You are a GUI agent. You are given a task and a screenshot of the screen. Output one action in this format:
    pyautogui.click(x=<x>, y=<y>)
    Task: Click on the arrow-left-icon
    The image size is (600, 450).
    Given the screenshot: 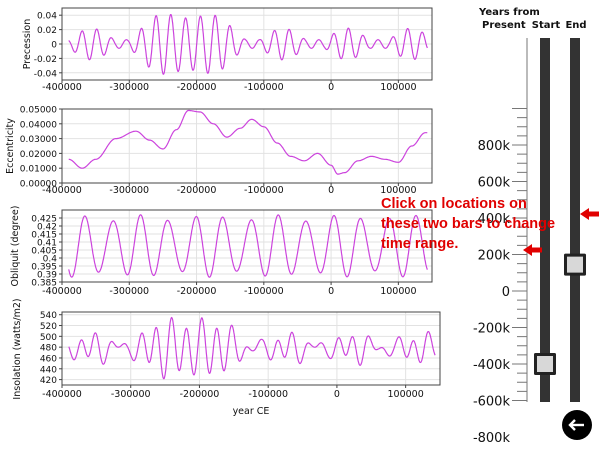 What is the action you would take?
    pyautogui.click(x=576, y=425)
    